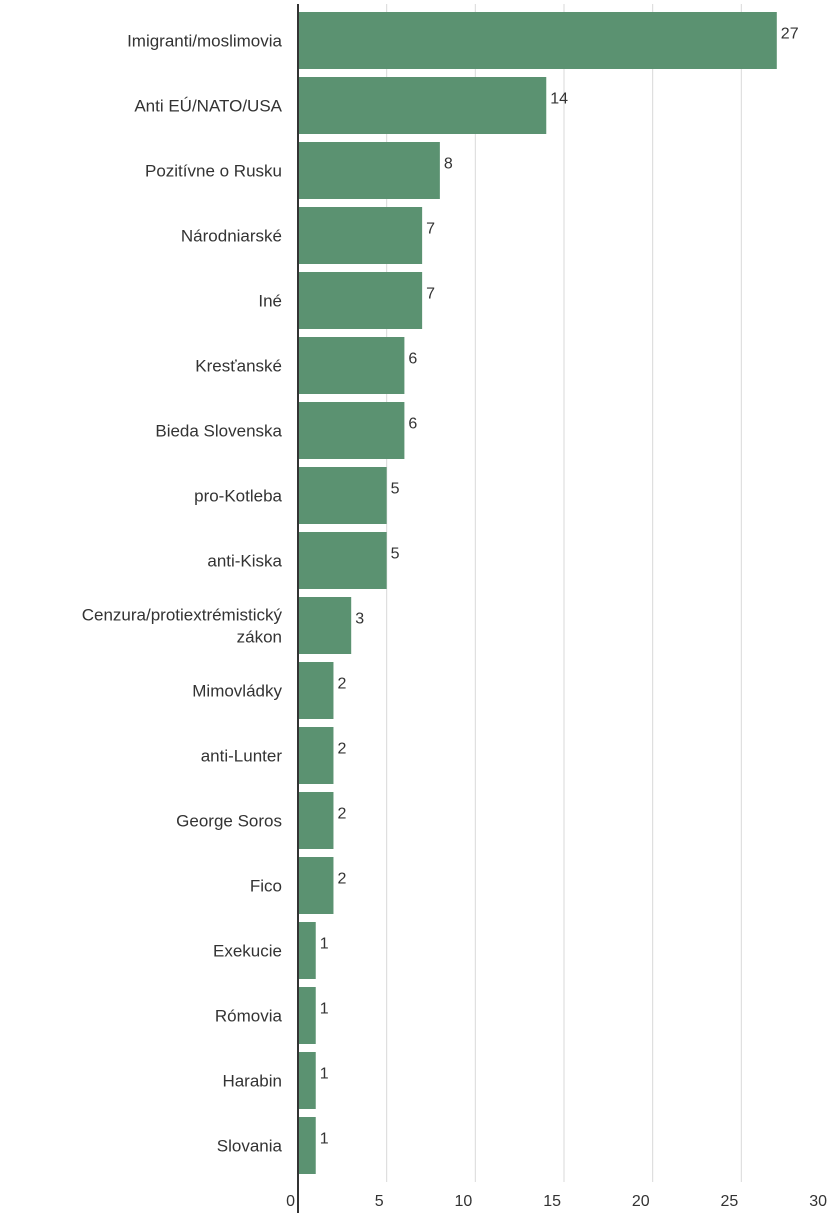  What do you see at coordinates (249, 1016) in the screenshot?
I see `category-label: Rómovia` at bounding box center [249, 1016].